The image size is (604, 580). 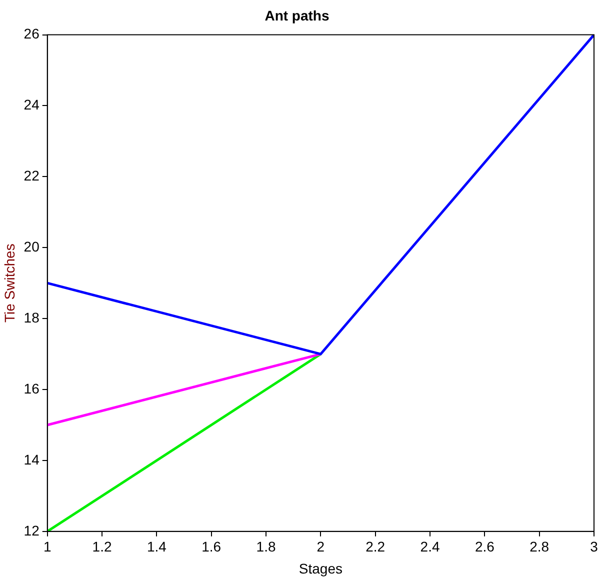 I want to click on x-tick-label: 3, so click(x=594, y=546).